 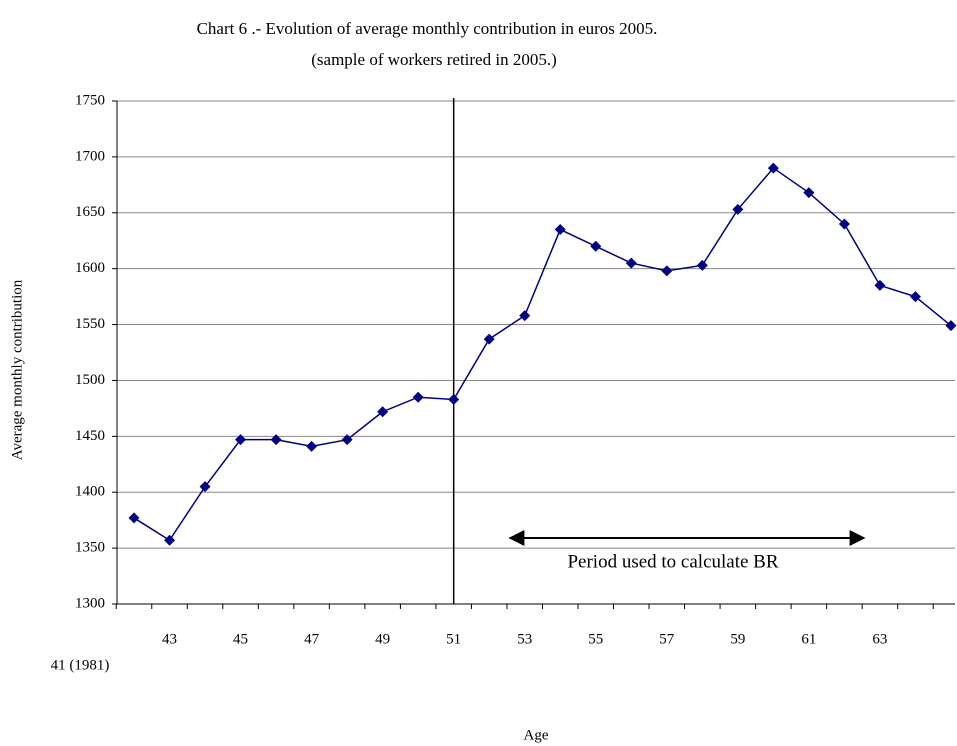 I want to click on x-tick-label: 57, so click(x=667, y=639).